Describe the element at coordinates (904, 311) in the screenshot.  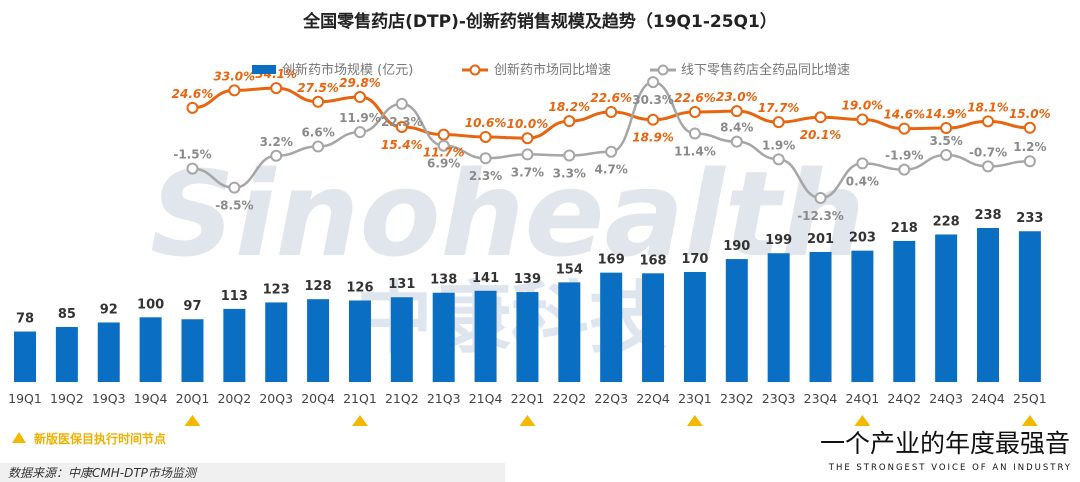
I see `bar-24Q2` at that location.